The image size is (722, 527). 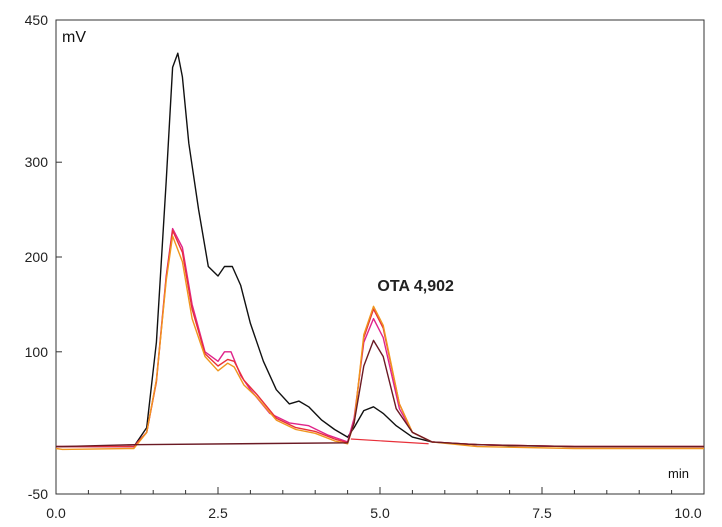 I want to click on x-tick-label: 10.0, so click(x=687, y=513).